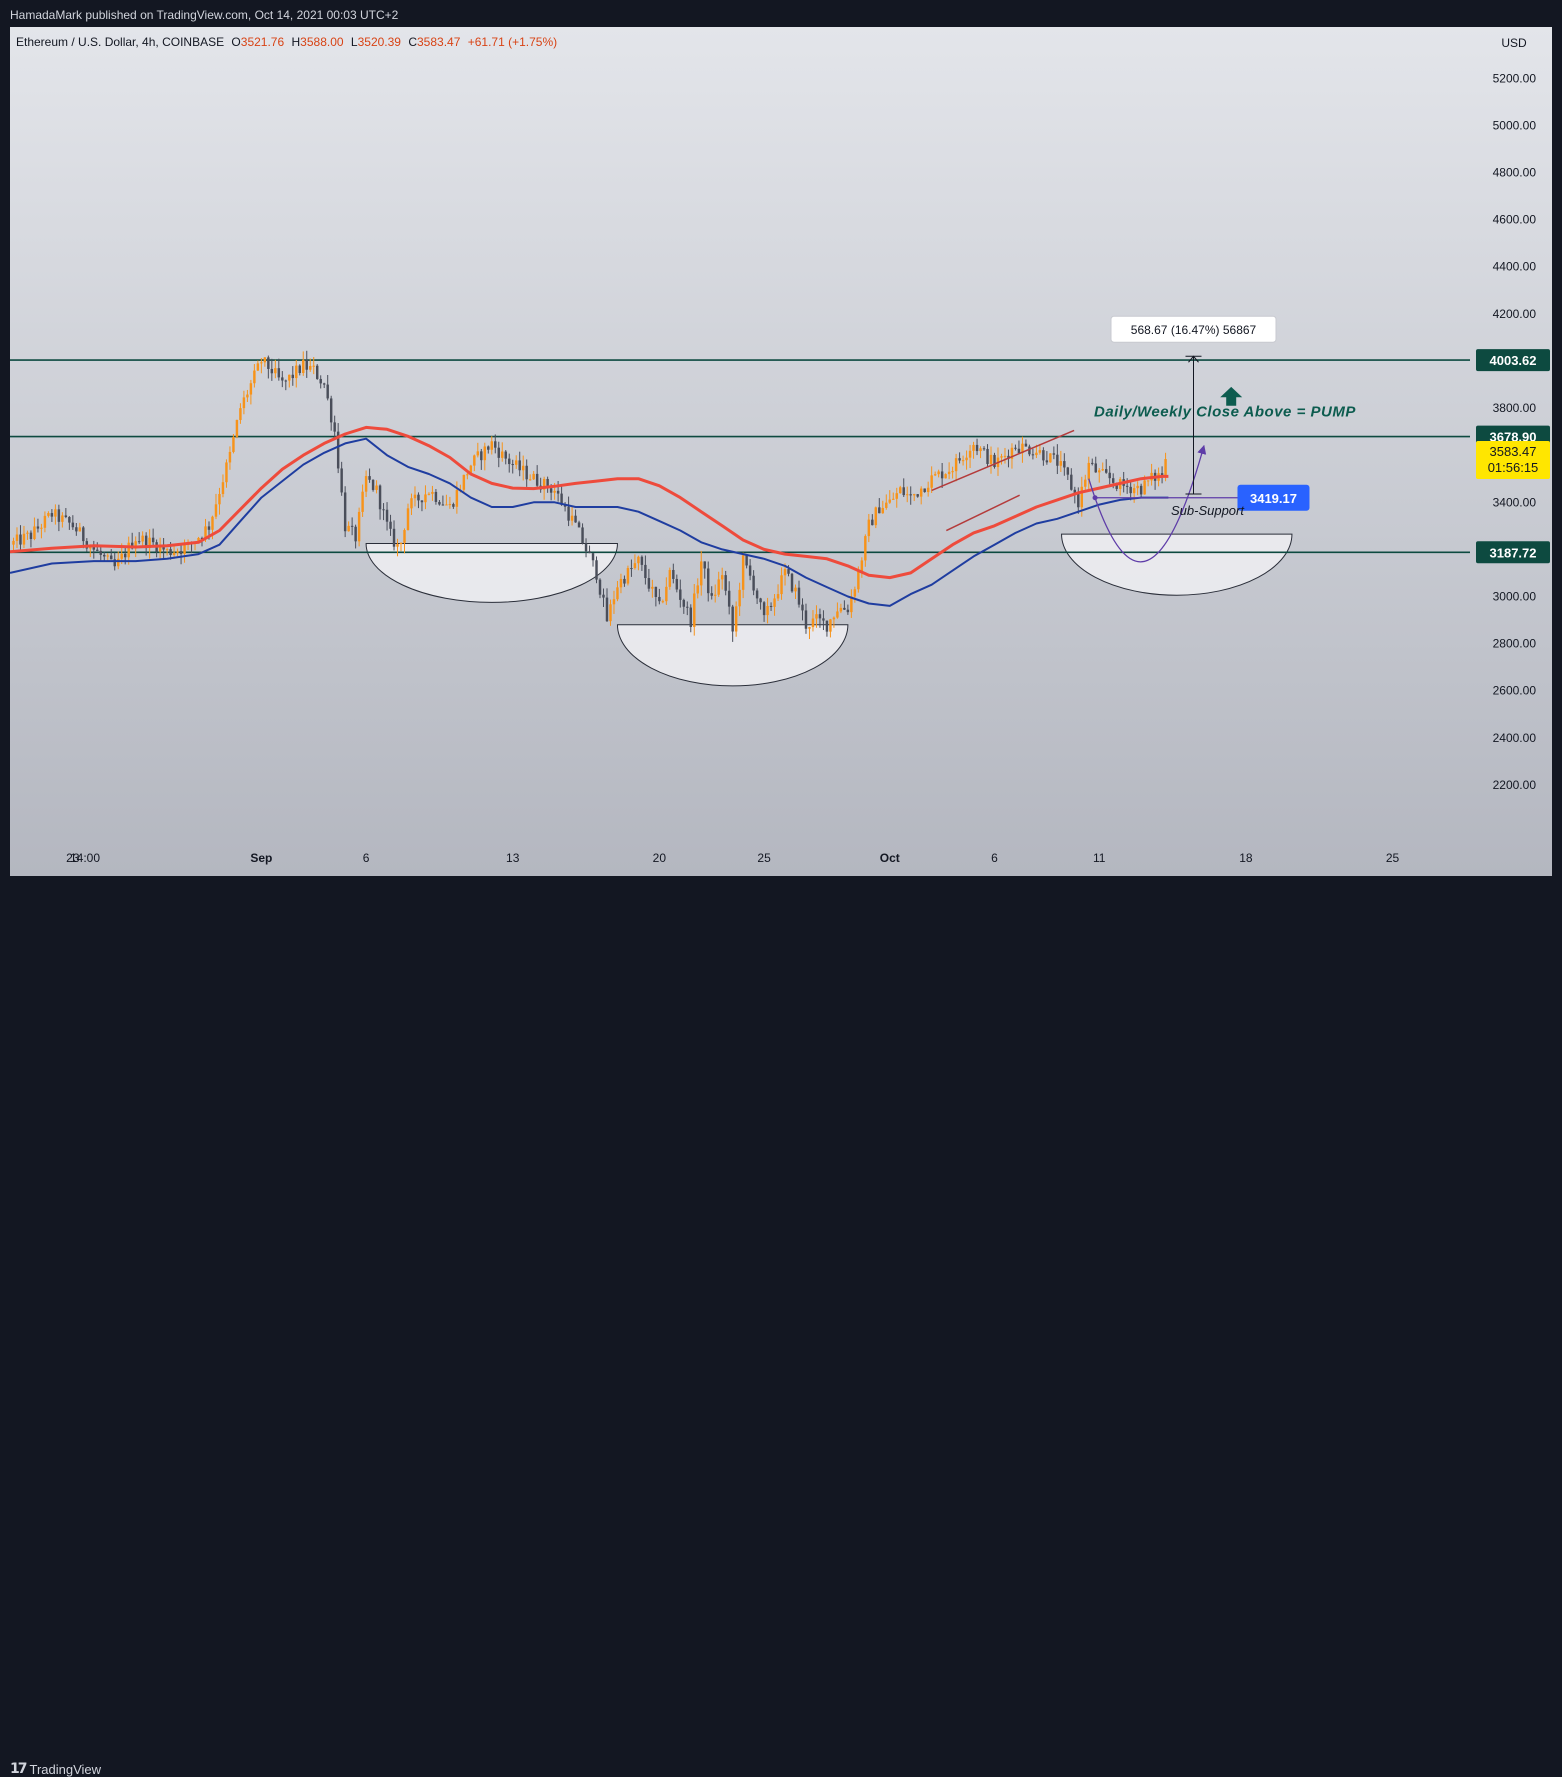 This screenshot has width=1562, height=1777. I want to click on channel-top-line, so click(1003, 460).